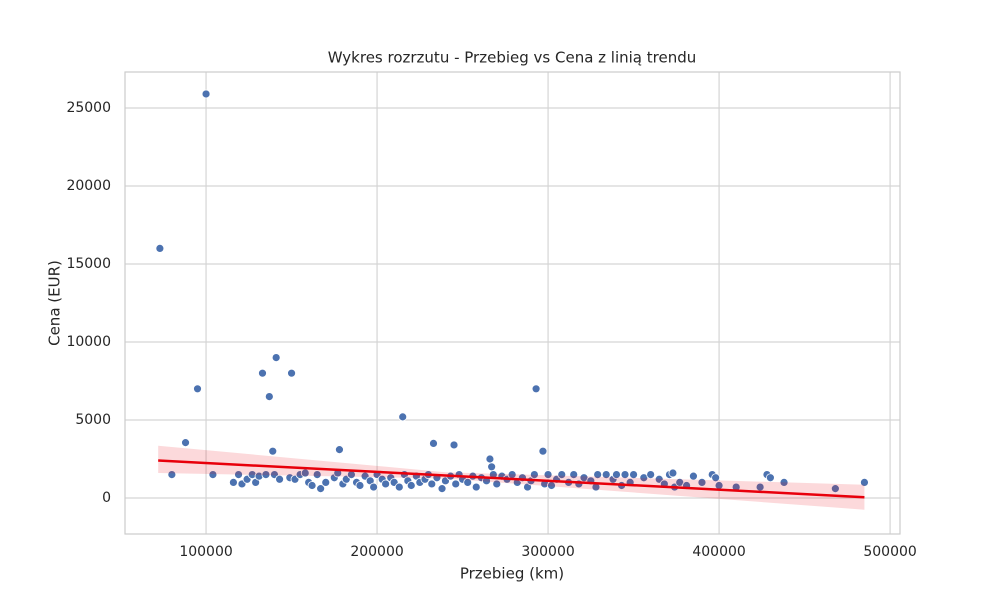 This screenshot has height=600, width=1000. What do you see at coordinates (511, 479) in the screenshot?
I see `trend-line` at bounding box center [511, 479].